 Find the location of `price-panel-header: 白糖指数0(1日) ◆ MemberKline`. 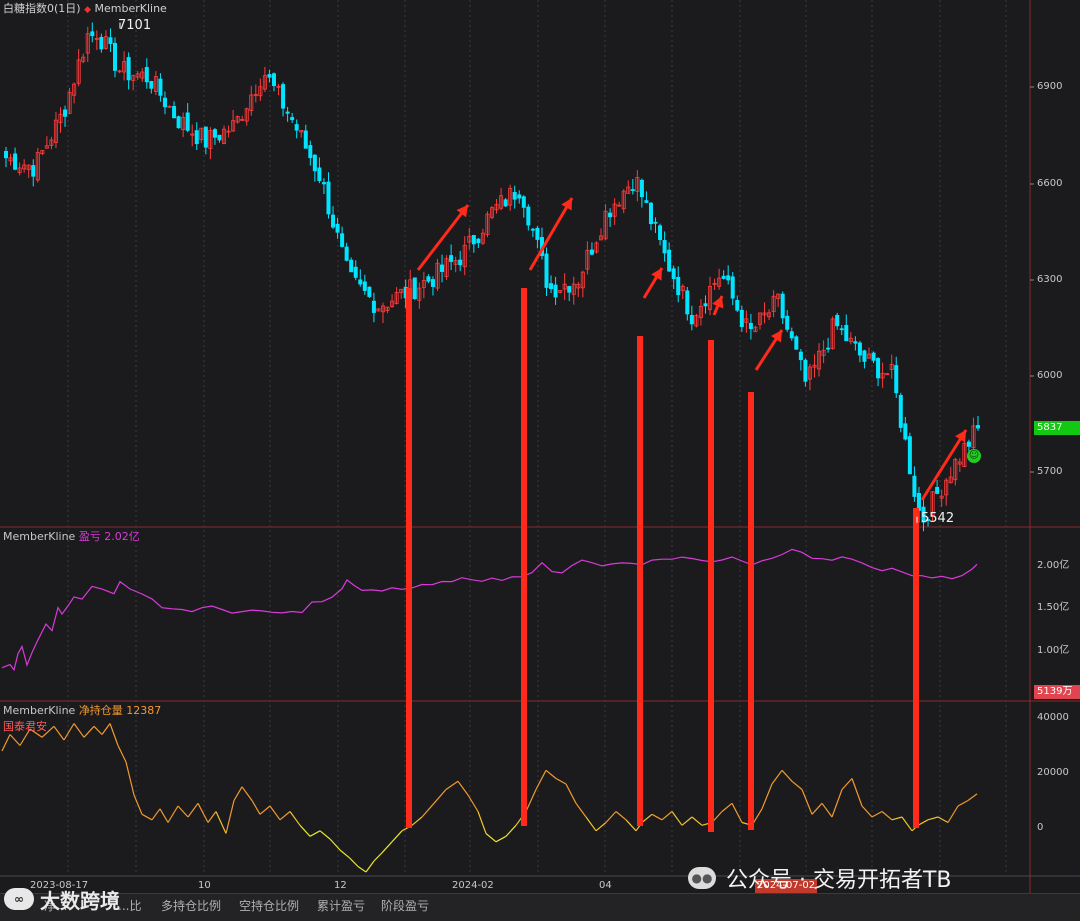

price-panel-header: 白糖指数0(1日) ◆ MemberKline is located at coordinates (85, 9).